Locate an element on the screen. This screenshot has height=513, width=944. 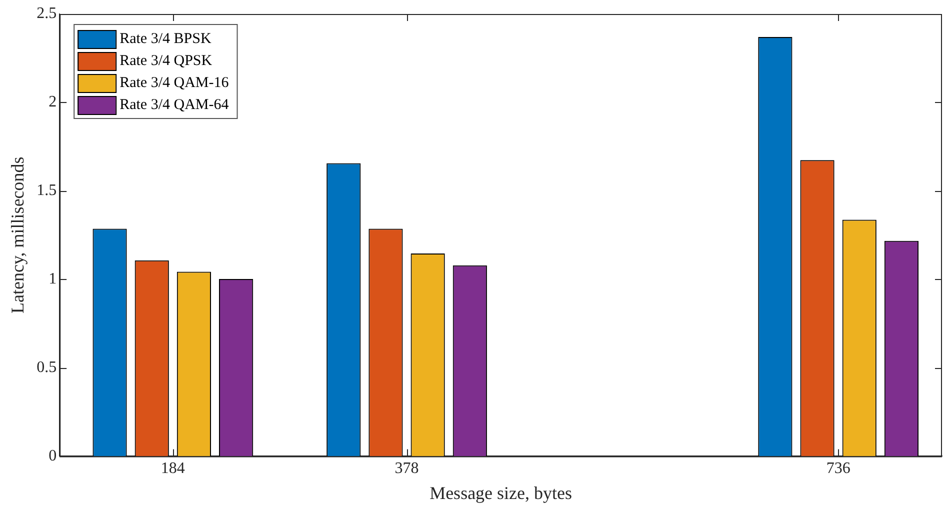
legend-label: Rate 3/4 QAM-16 is located at coordinates (175, 82).